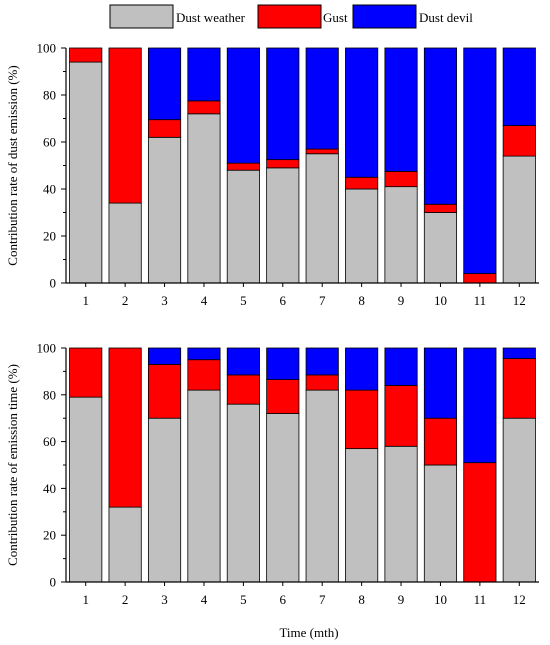 The width and height of the screenshot is (550, 645). Describe the element at coordinates (49, 394) in the screenshot. I see `y-tick-label: 80` at that location.